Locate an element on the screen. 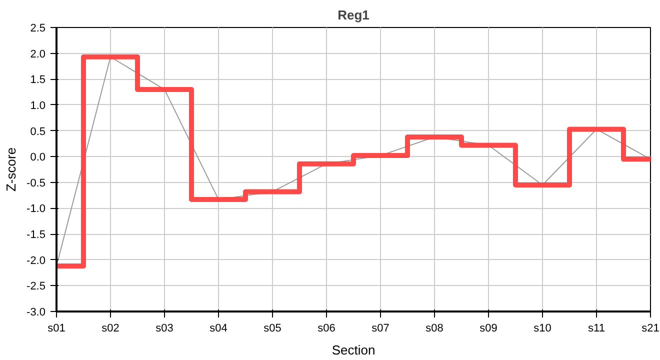 Image resolution: width=660 pixels, height=360 pixels. y-axis-title: Z-score is located at coordinates (11, 169).